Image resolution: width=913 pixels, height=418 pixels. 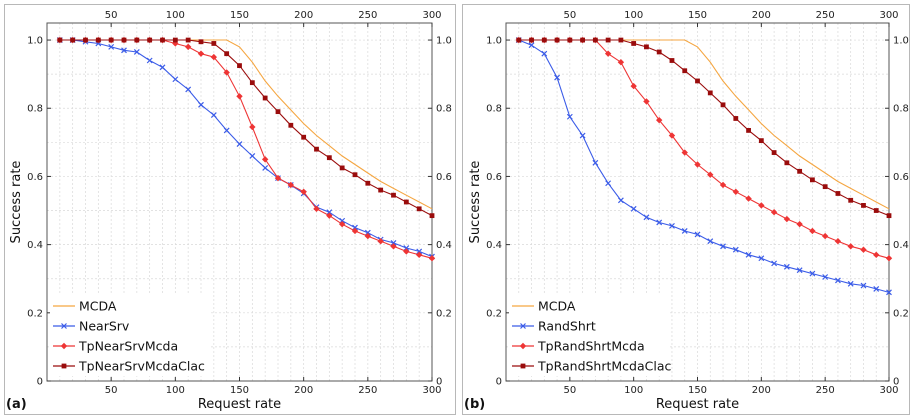 What do you see at coordinates (444, 41) in the screenshot?
I see `y-tick-label-right: 1.0` at bounding box center [444, 41].